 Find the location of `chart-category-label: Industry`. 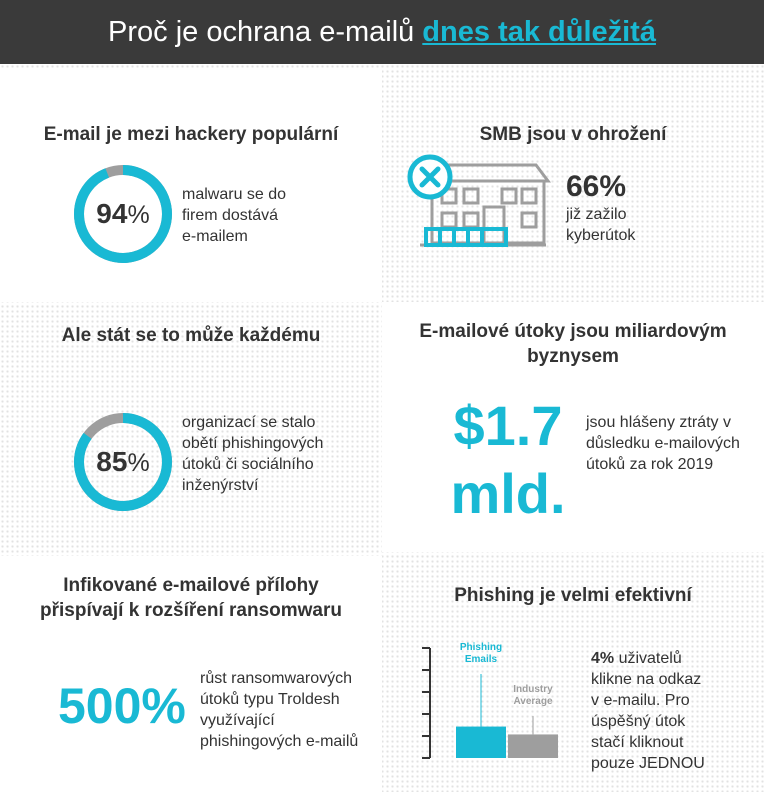

chart-category-label: Industry is located at coordinates (533, 689).